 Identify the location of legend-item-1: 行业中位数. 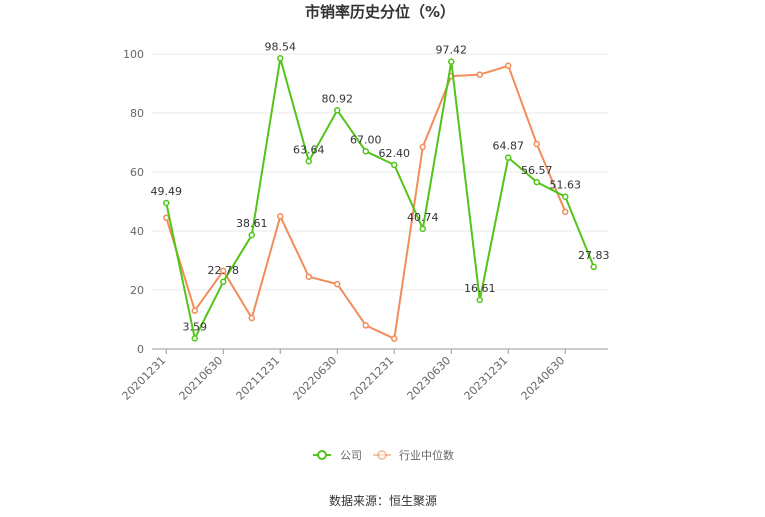
(413, 455).